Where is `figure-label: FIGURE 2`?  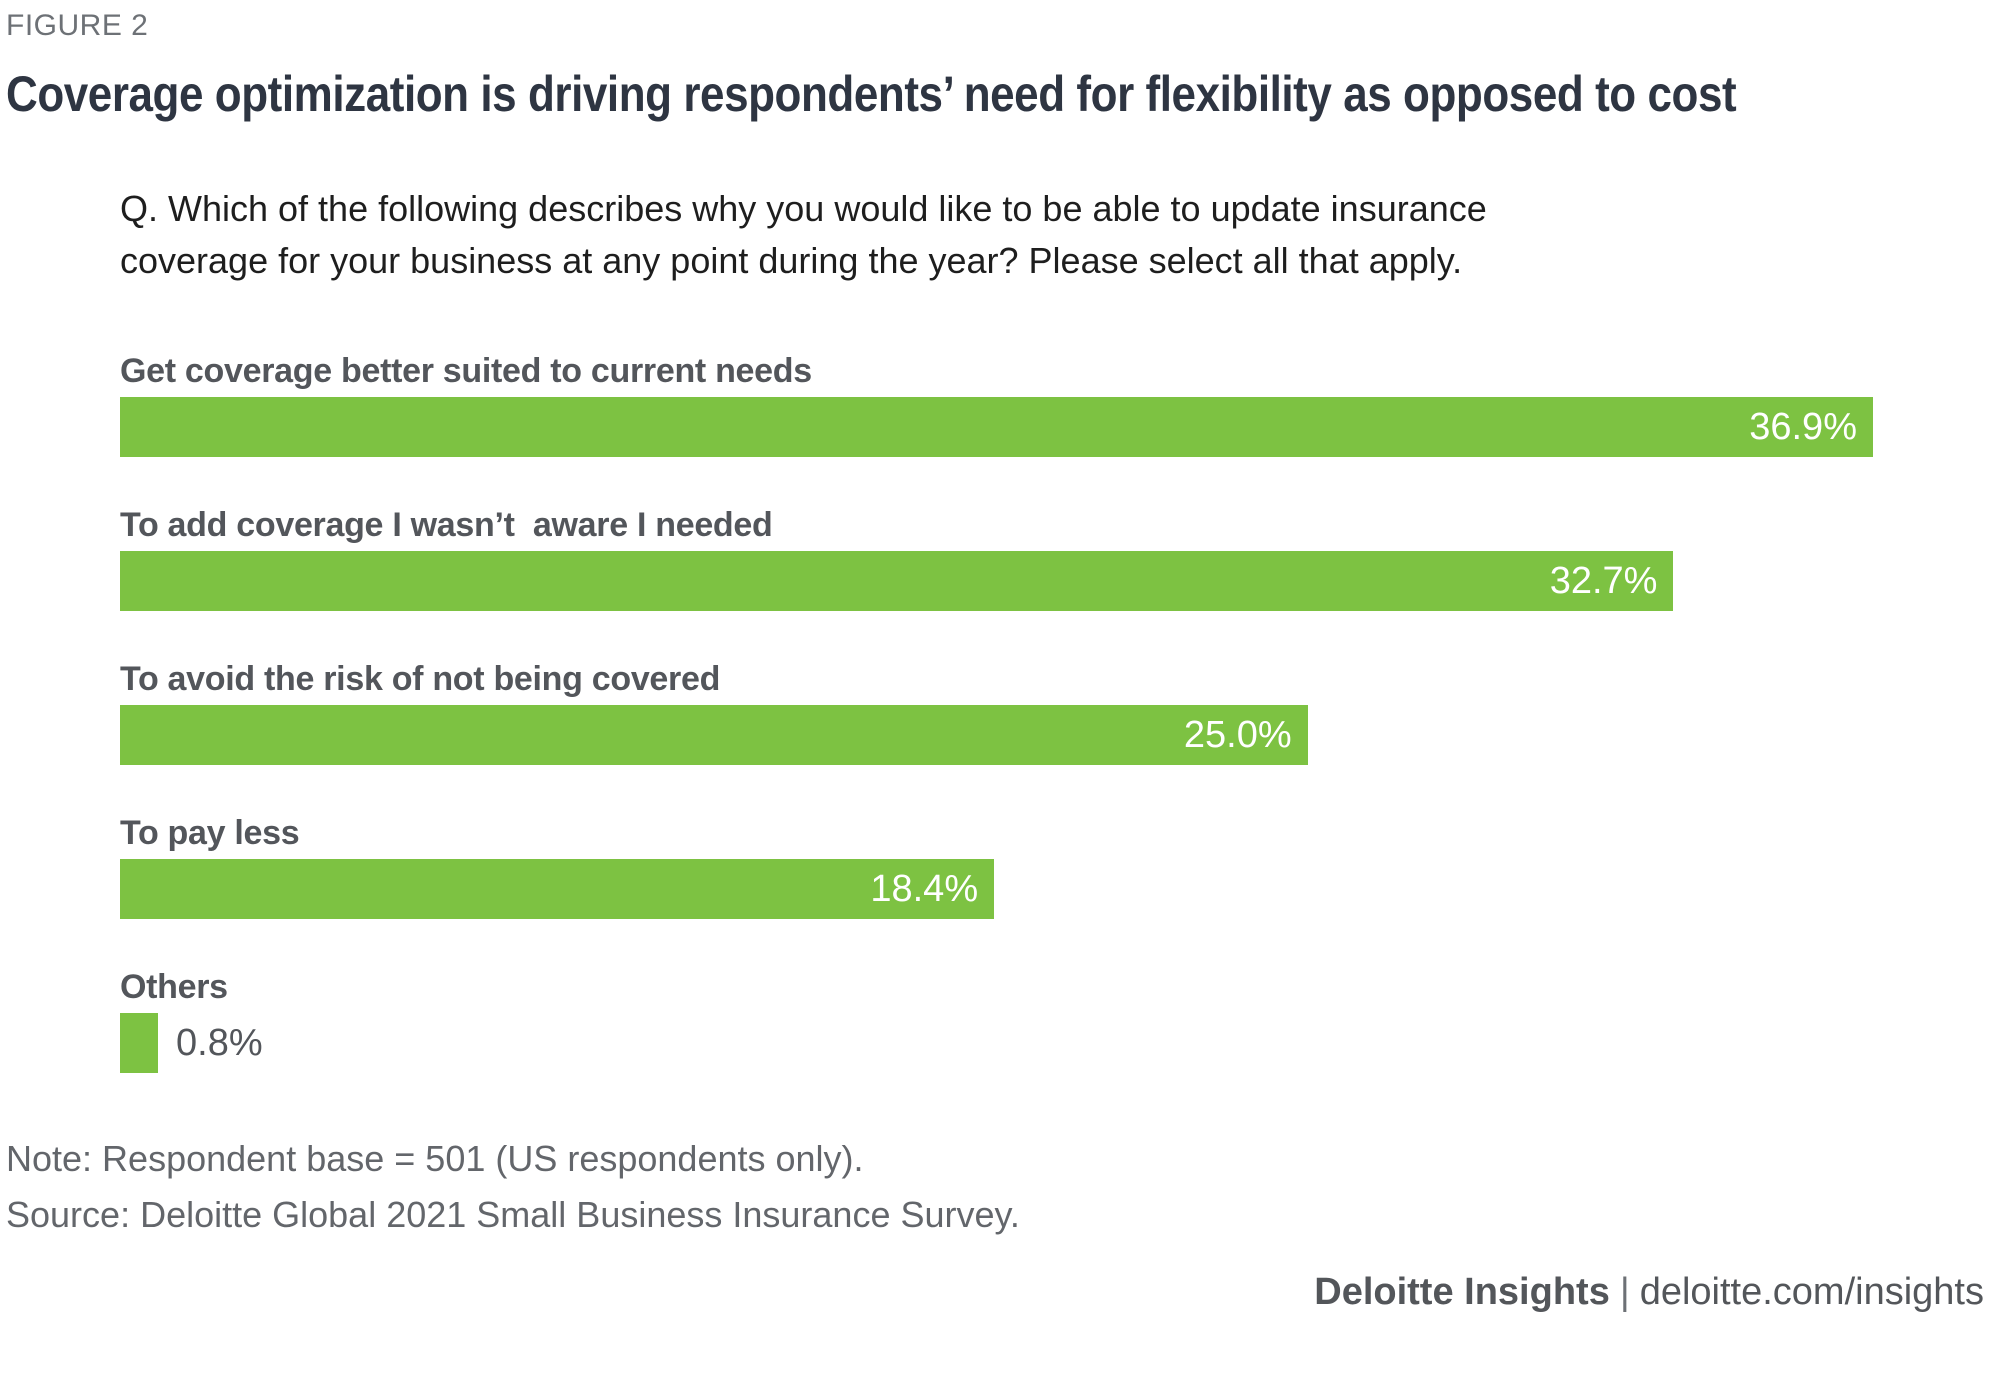 figure-label: FIGURE 2 is located at coordinates (77, 25).